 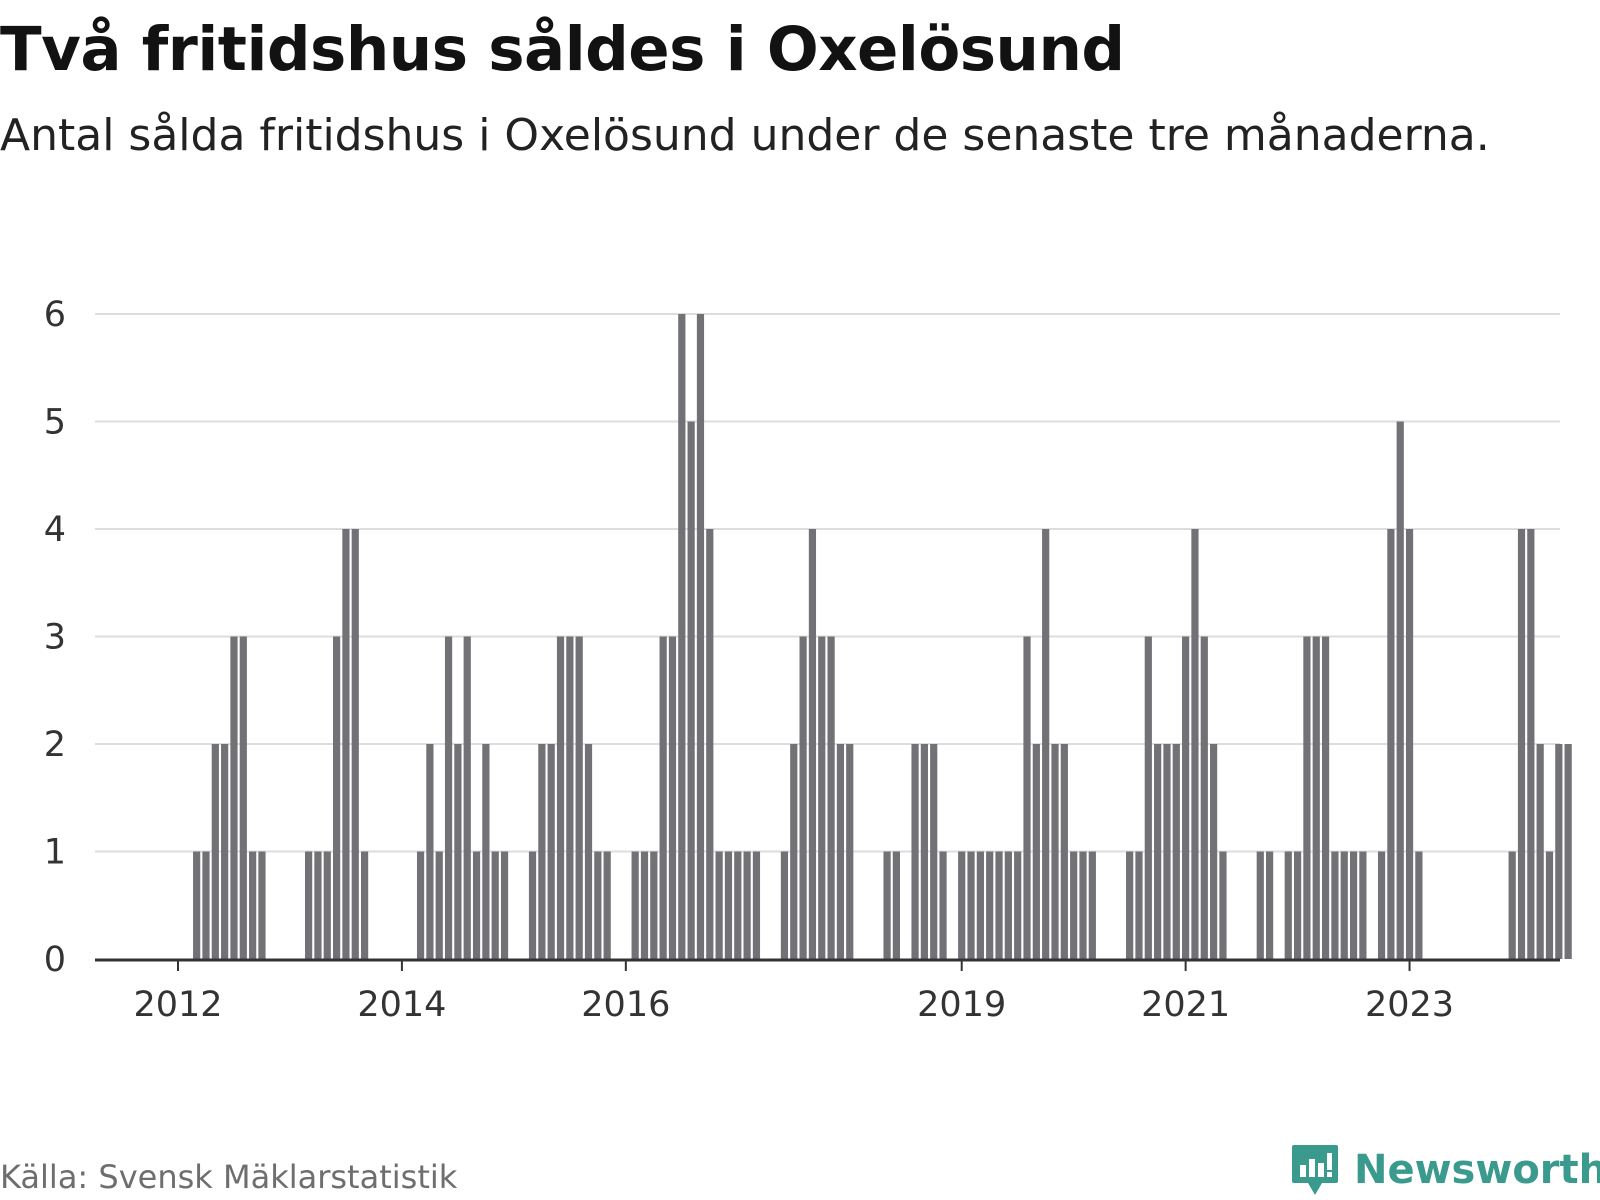 What do you see at coordinates (1409, 1005) in the screenshot?
I see `x-tick-label: 2023` at bounding box center [1409, 1005].